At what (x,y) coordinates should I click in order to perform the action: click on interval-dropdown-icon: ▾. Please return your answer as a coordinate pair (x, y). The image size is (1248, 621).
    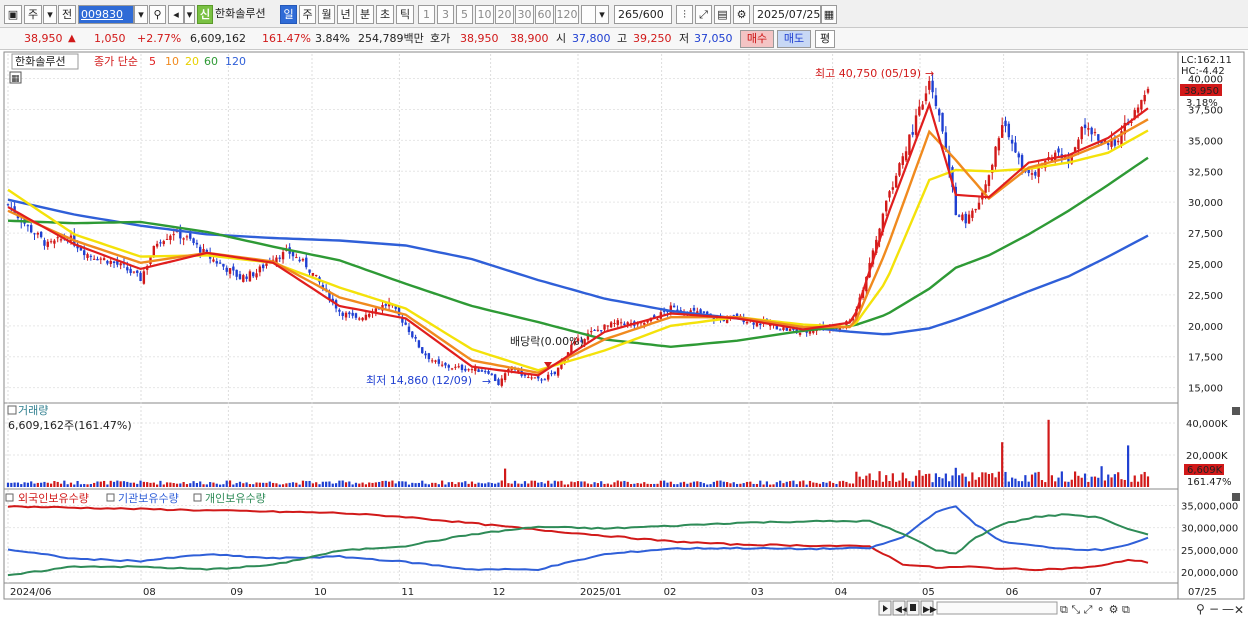
    Looking at the image, I should click on (602, 14).